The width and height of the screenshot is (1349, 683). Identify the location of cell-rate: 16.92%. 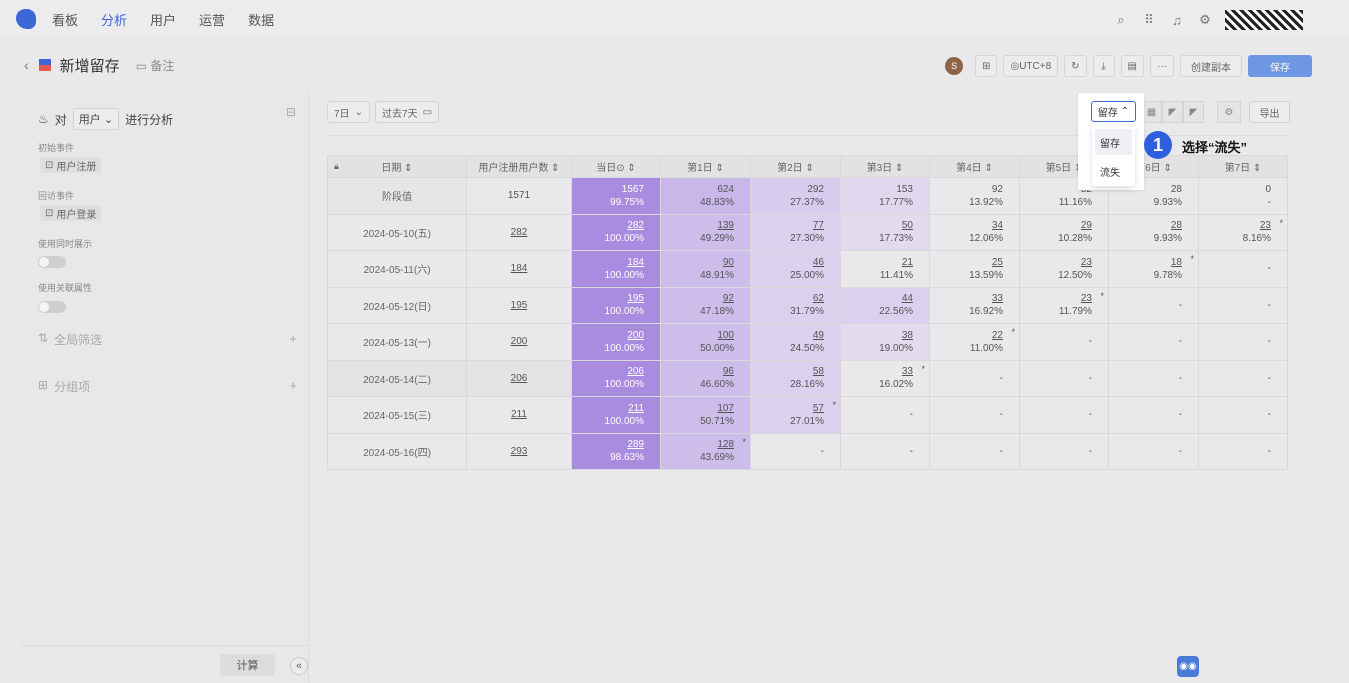
(986, 312).